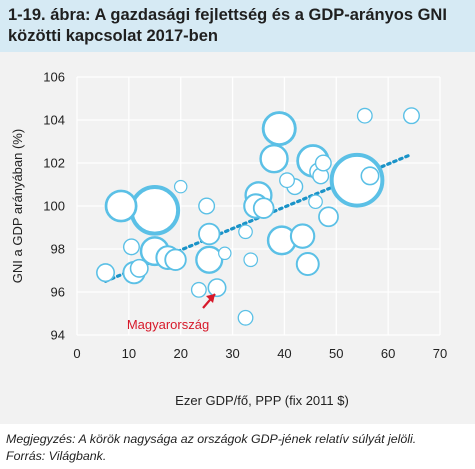 This screenshot has width=475, height=469. Describe the element at coordinates (58, 335) in the screenshot. I see `y-tick-label: 94` at that location.